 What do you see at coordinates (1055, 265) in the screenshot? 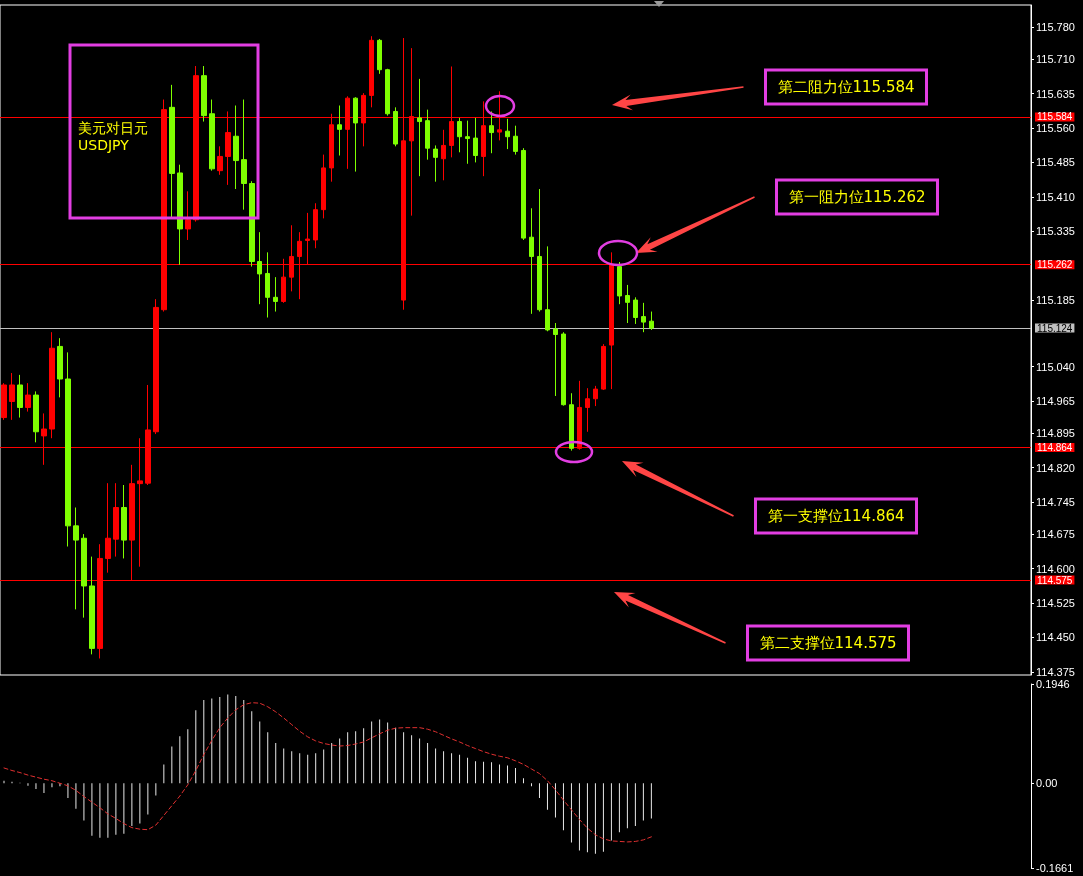
I see `ref-line-label: 115.262` at bounding box center [1055, 265].